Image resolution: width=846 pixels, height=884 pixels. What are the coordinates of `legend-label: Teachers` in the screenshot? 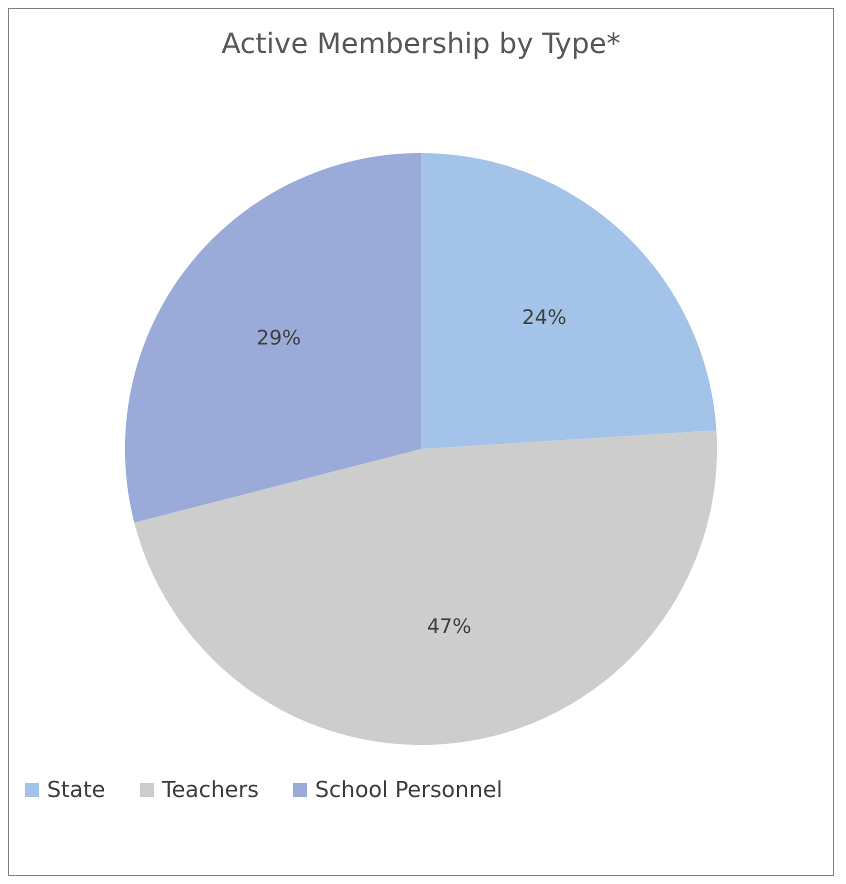 It's located at (210, 790).